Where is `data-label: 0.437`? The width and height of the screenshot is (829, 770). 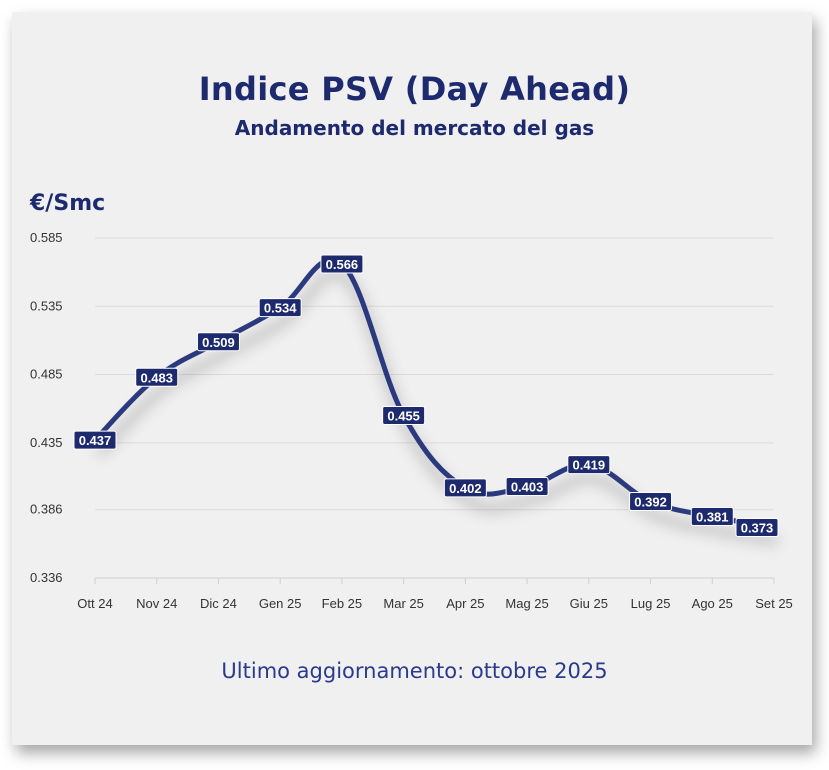 data-label: 0.437 is located at coordinates (95, 440).